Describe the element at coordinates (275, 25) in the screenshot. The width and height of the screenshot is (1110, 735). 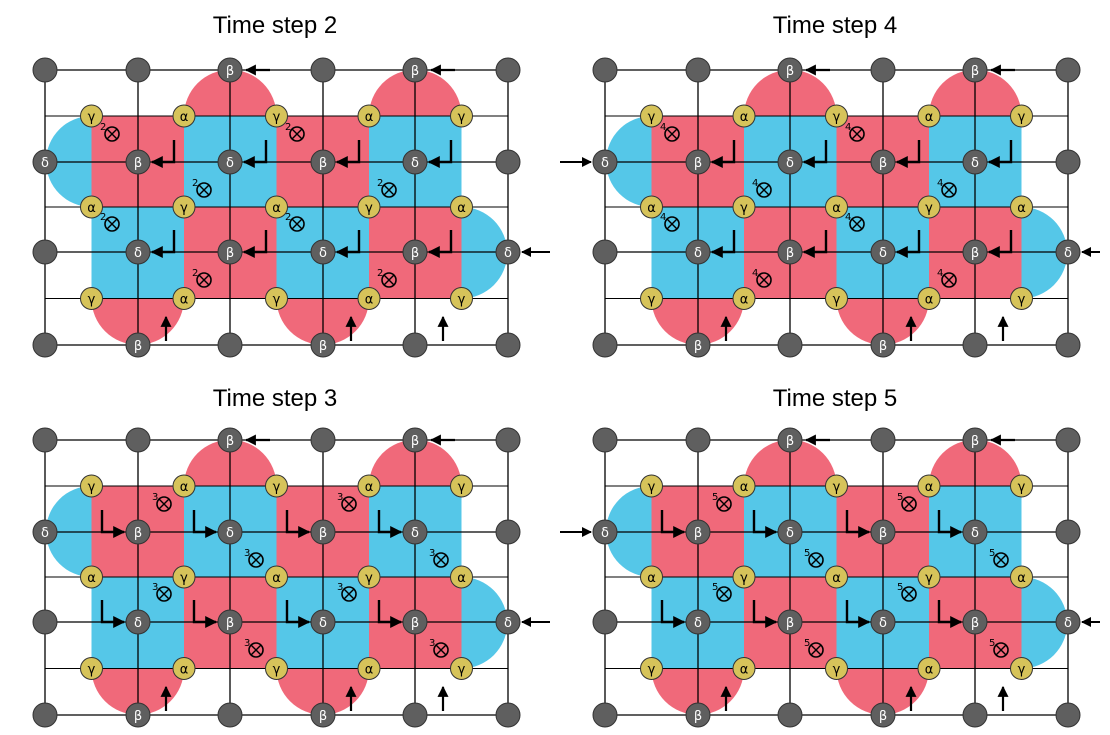
I see `panel-title-step-2: Time step 2` at that location.